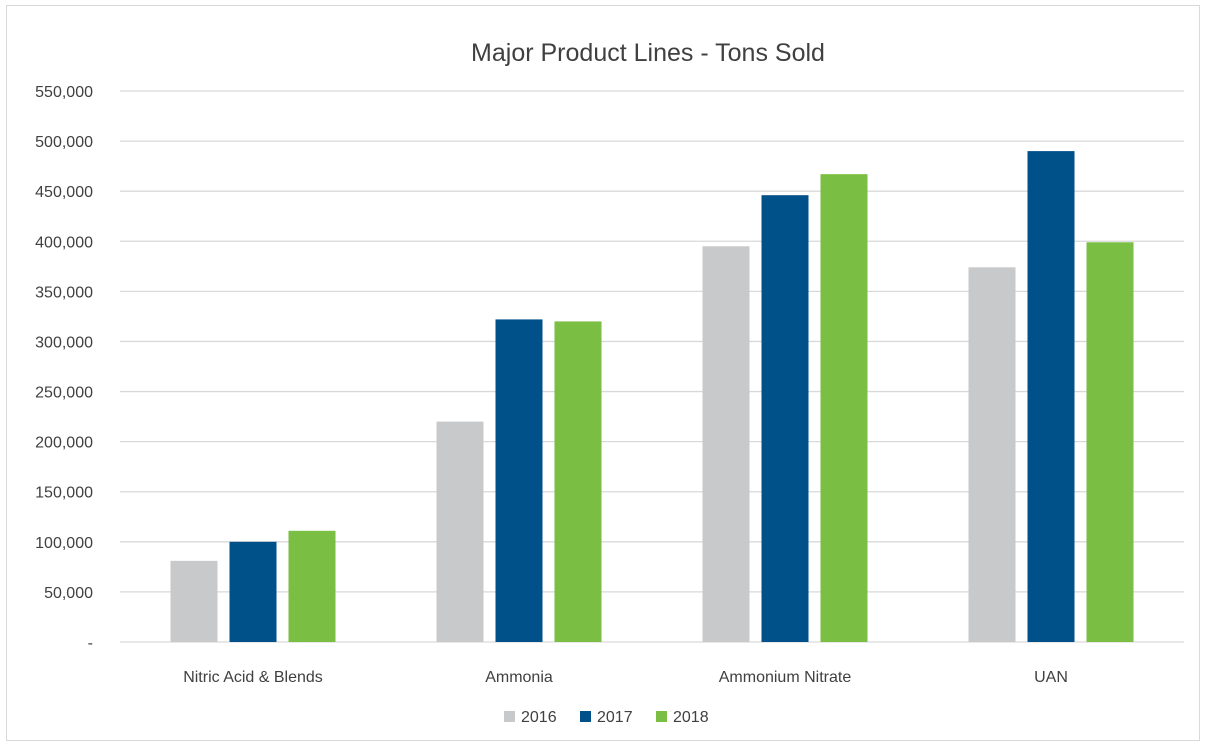 The height and width of the screenshot is (748, 1207). What do you see at coordinates (253, 677) in the screenshot?
I see `x-tick-label: Nitric Acid & Blends` at bounding box center [253, 677].